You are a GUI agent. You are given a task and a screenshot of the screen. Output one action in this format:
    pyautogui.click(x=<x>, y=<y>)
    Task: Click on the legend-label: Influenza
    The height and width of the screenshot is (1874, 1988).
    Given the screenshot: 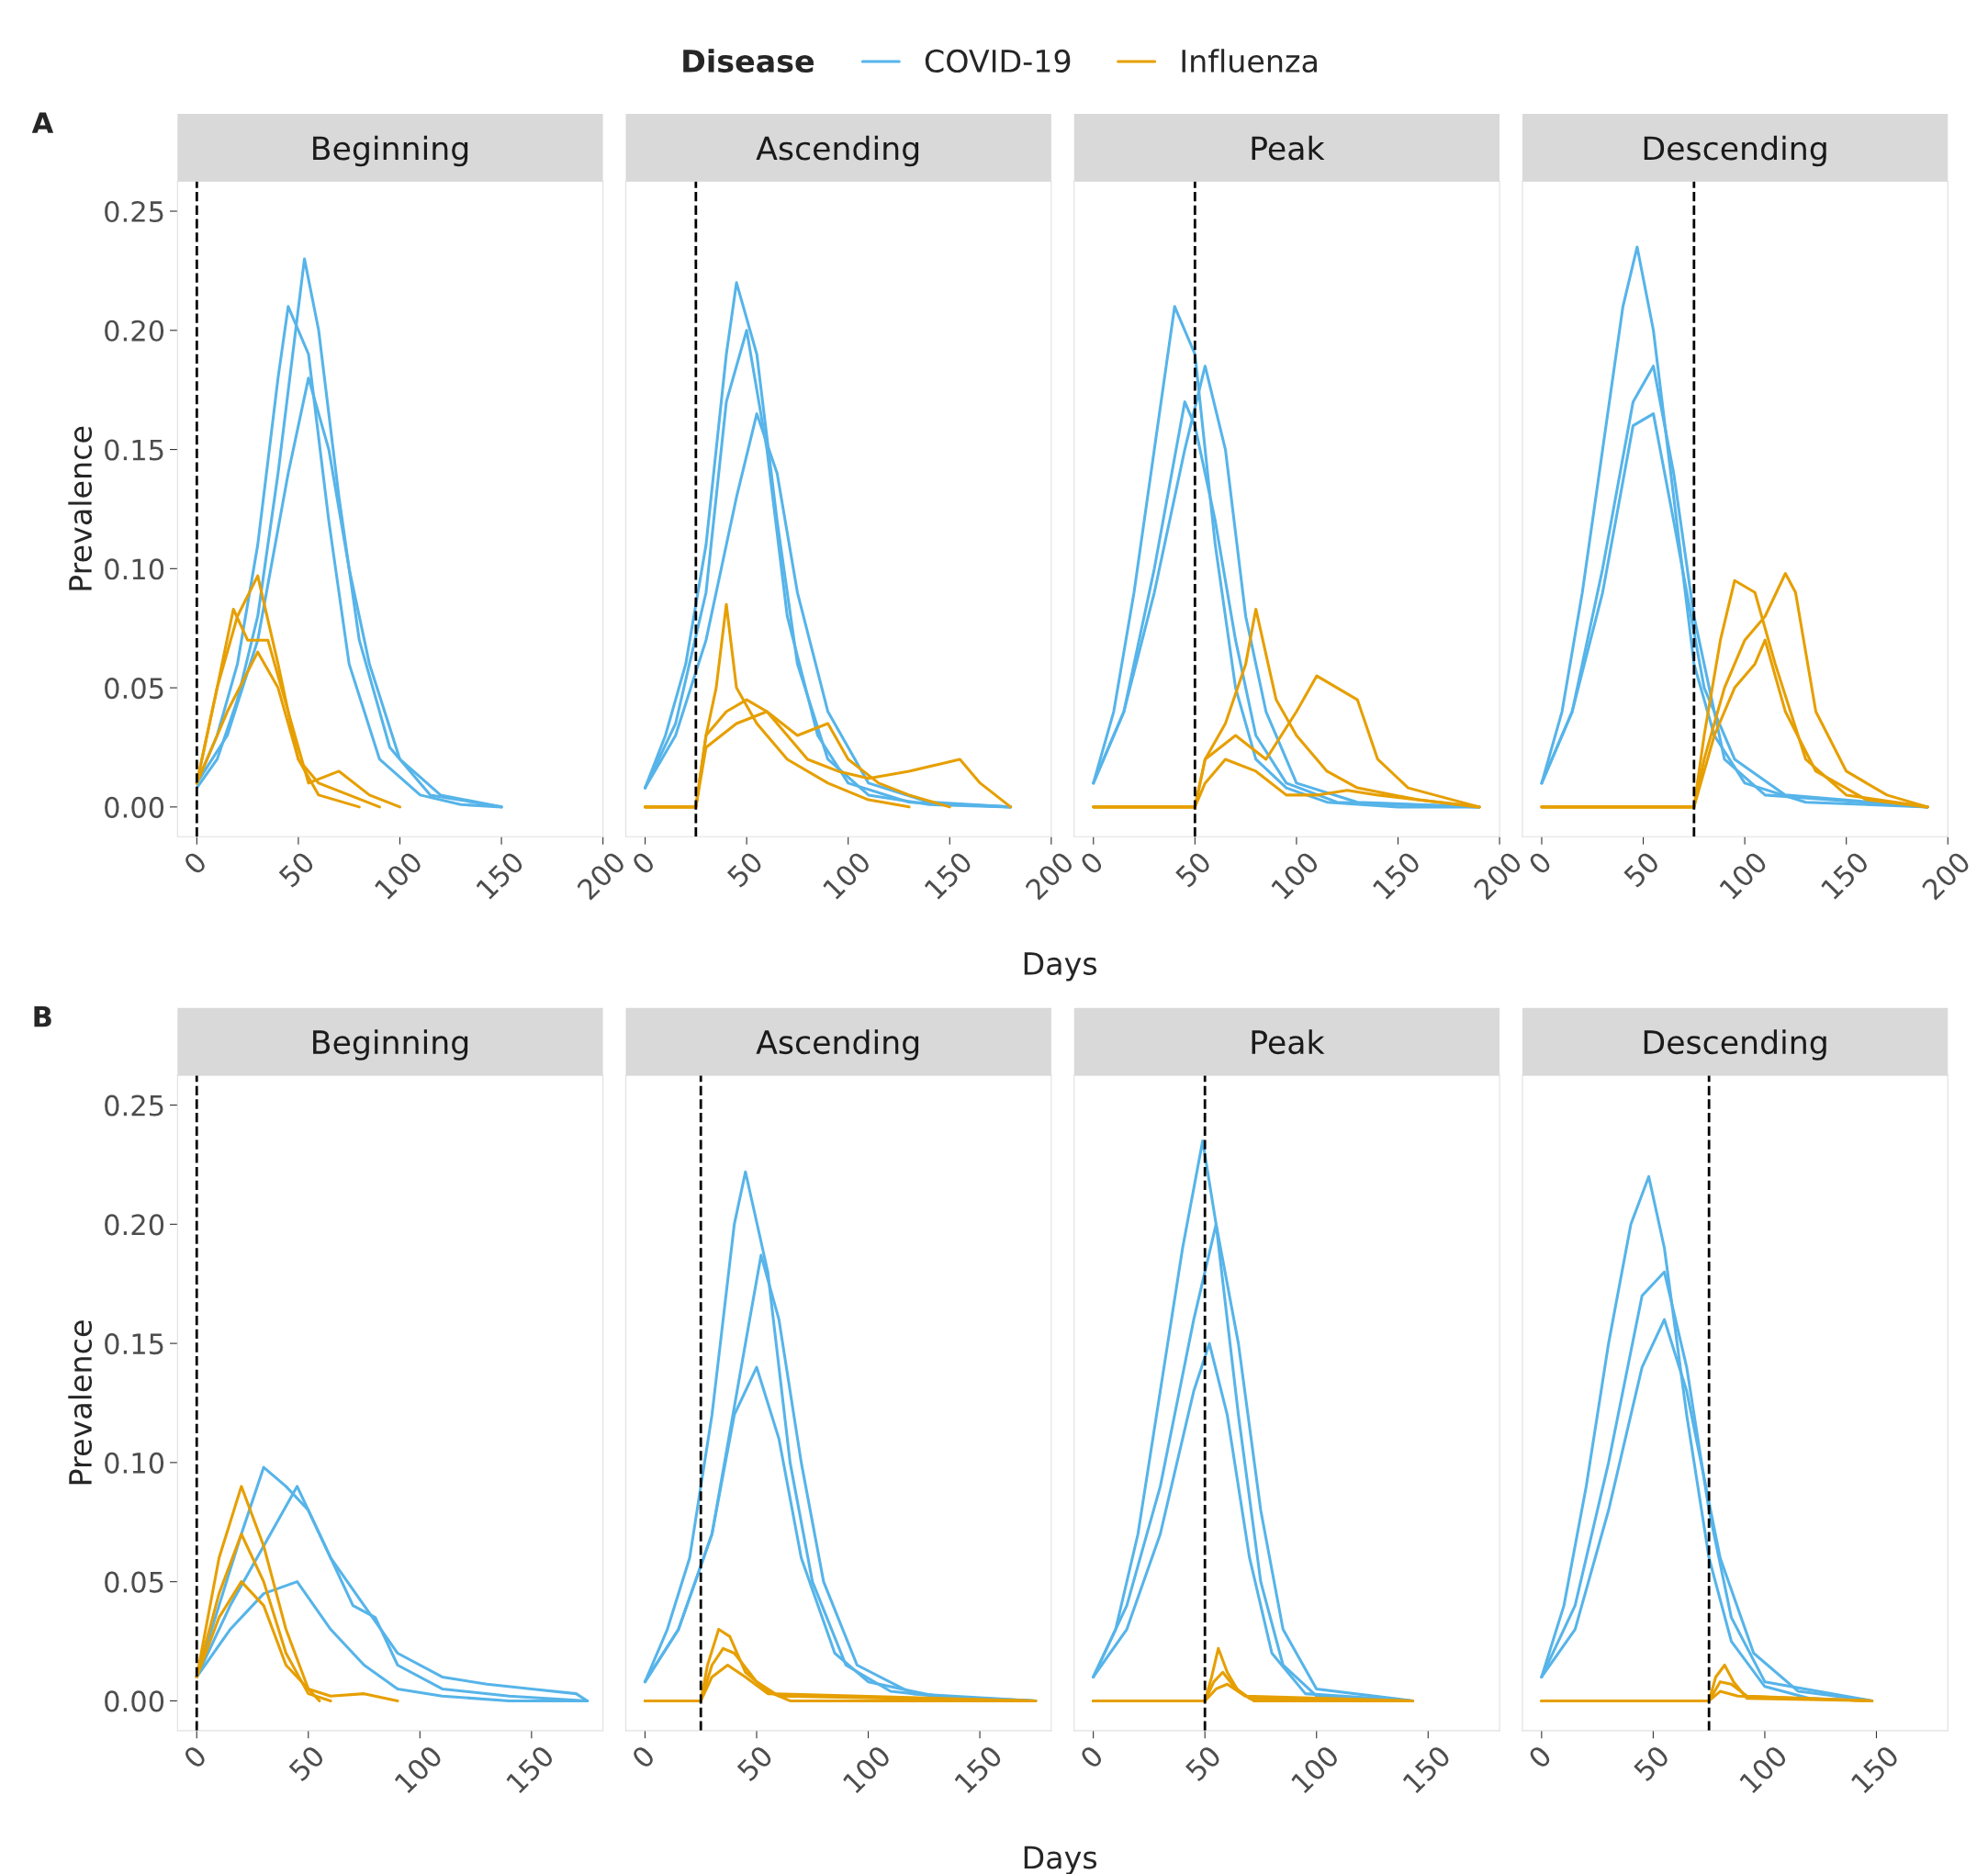 What is the action you would take?
    pyautogui.click(x=1249, y=61)
    